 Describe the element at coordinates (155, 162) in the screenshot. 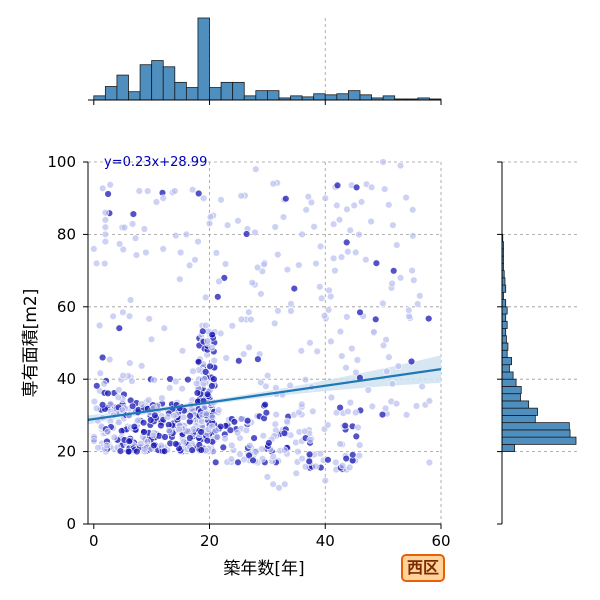

I see `regression-equation: y=0.23x+28.99` at that location.